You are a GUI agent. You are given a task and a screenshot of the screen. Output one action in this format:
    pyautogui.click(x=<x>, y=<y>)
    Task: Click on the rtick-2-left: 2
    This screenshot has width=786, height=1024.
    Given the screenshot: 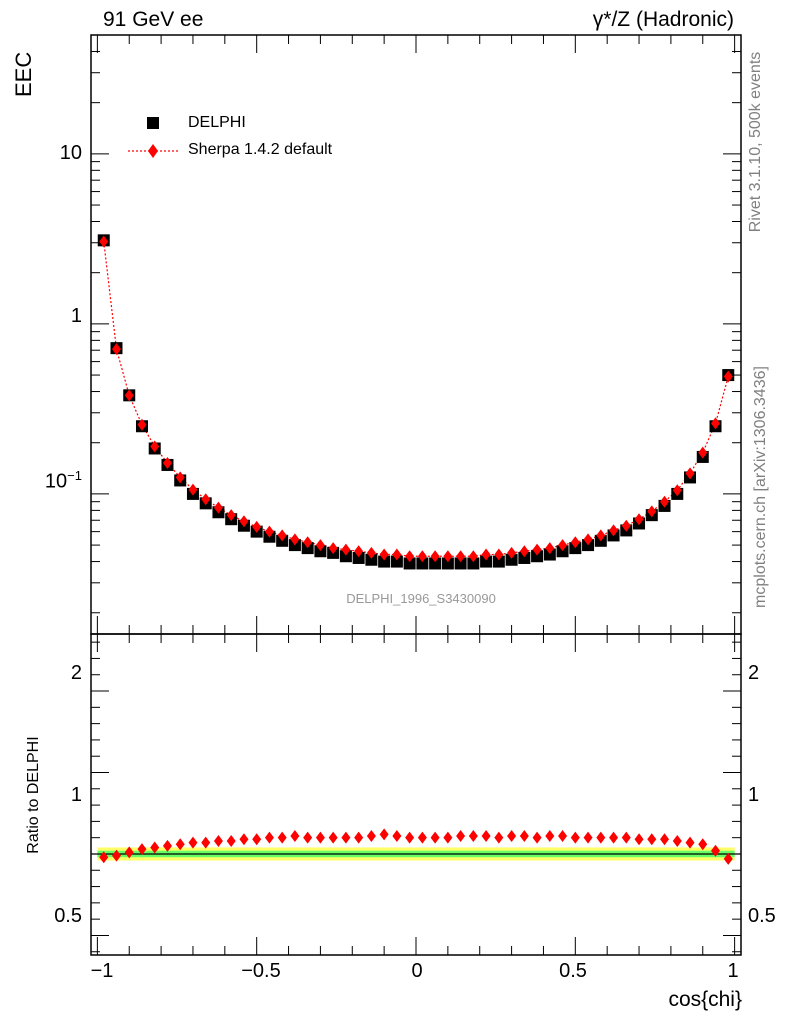 What is the action you would take?
    pyautogui.click(x=76, y=673)
    